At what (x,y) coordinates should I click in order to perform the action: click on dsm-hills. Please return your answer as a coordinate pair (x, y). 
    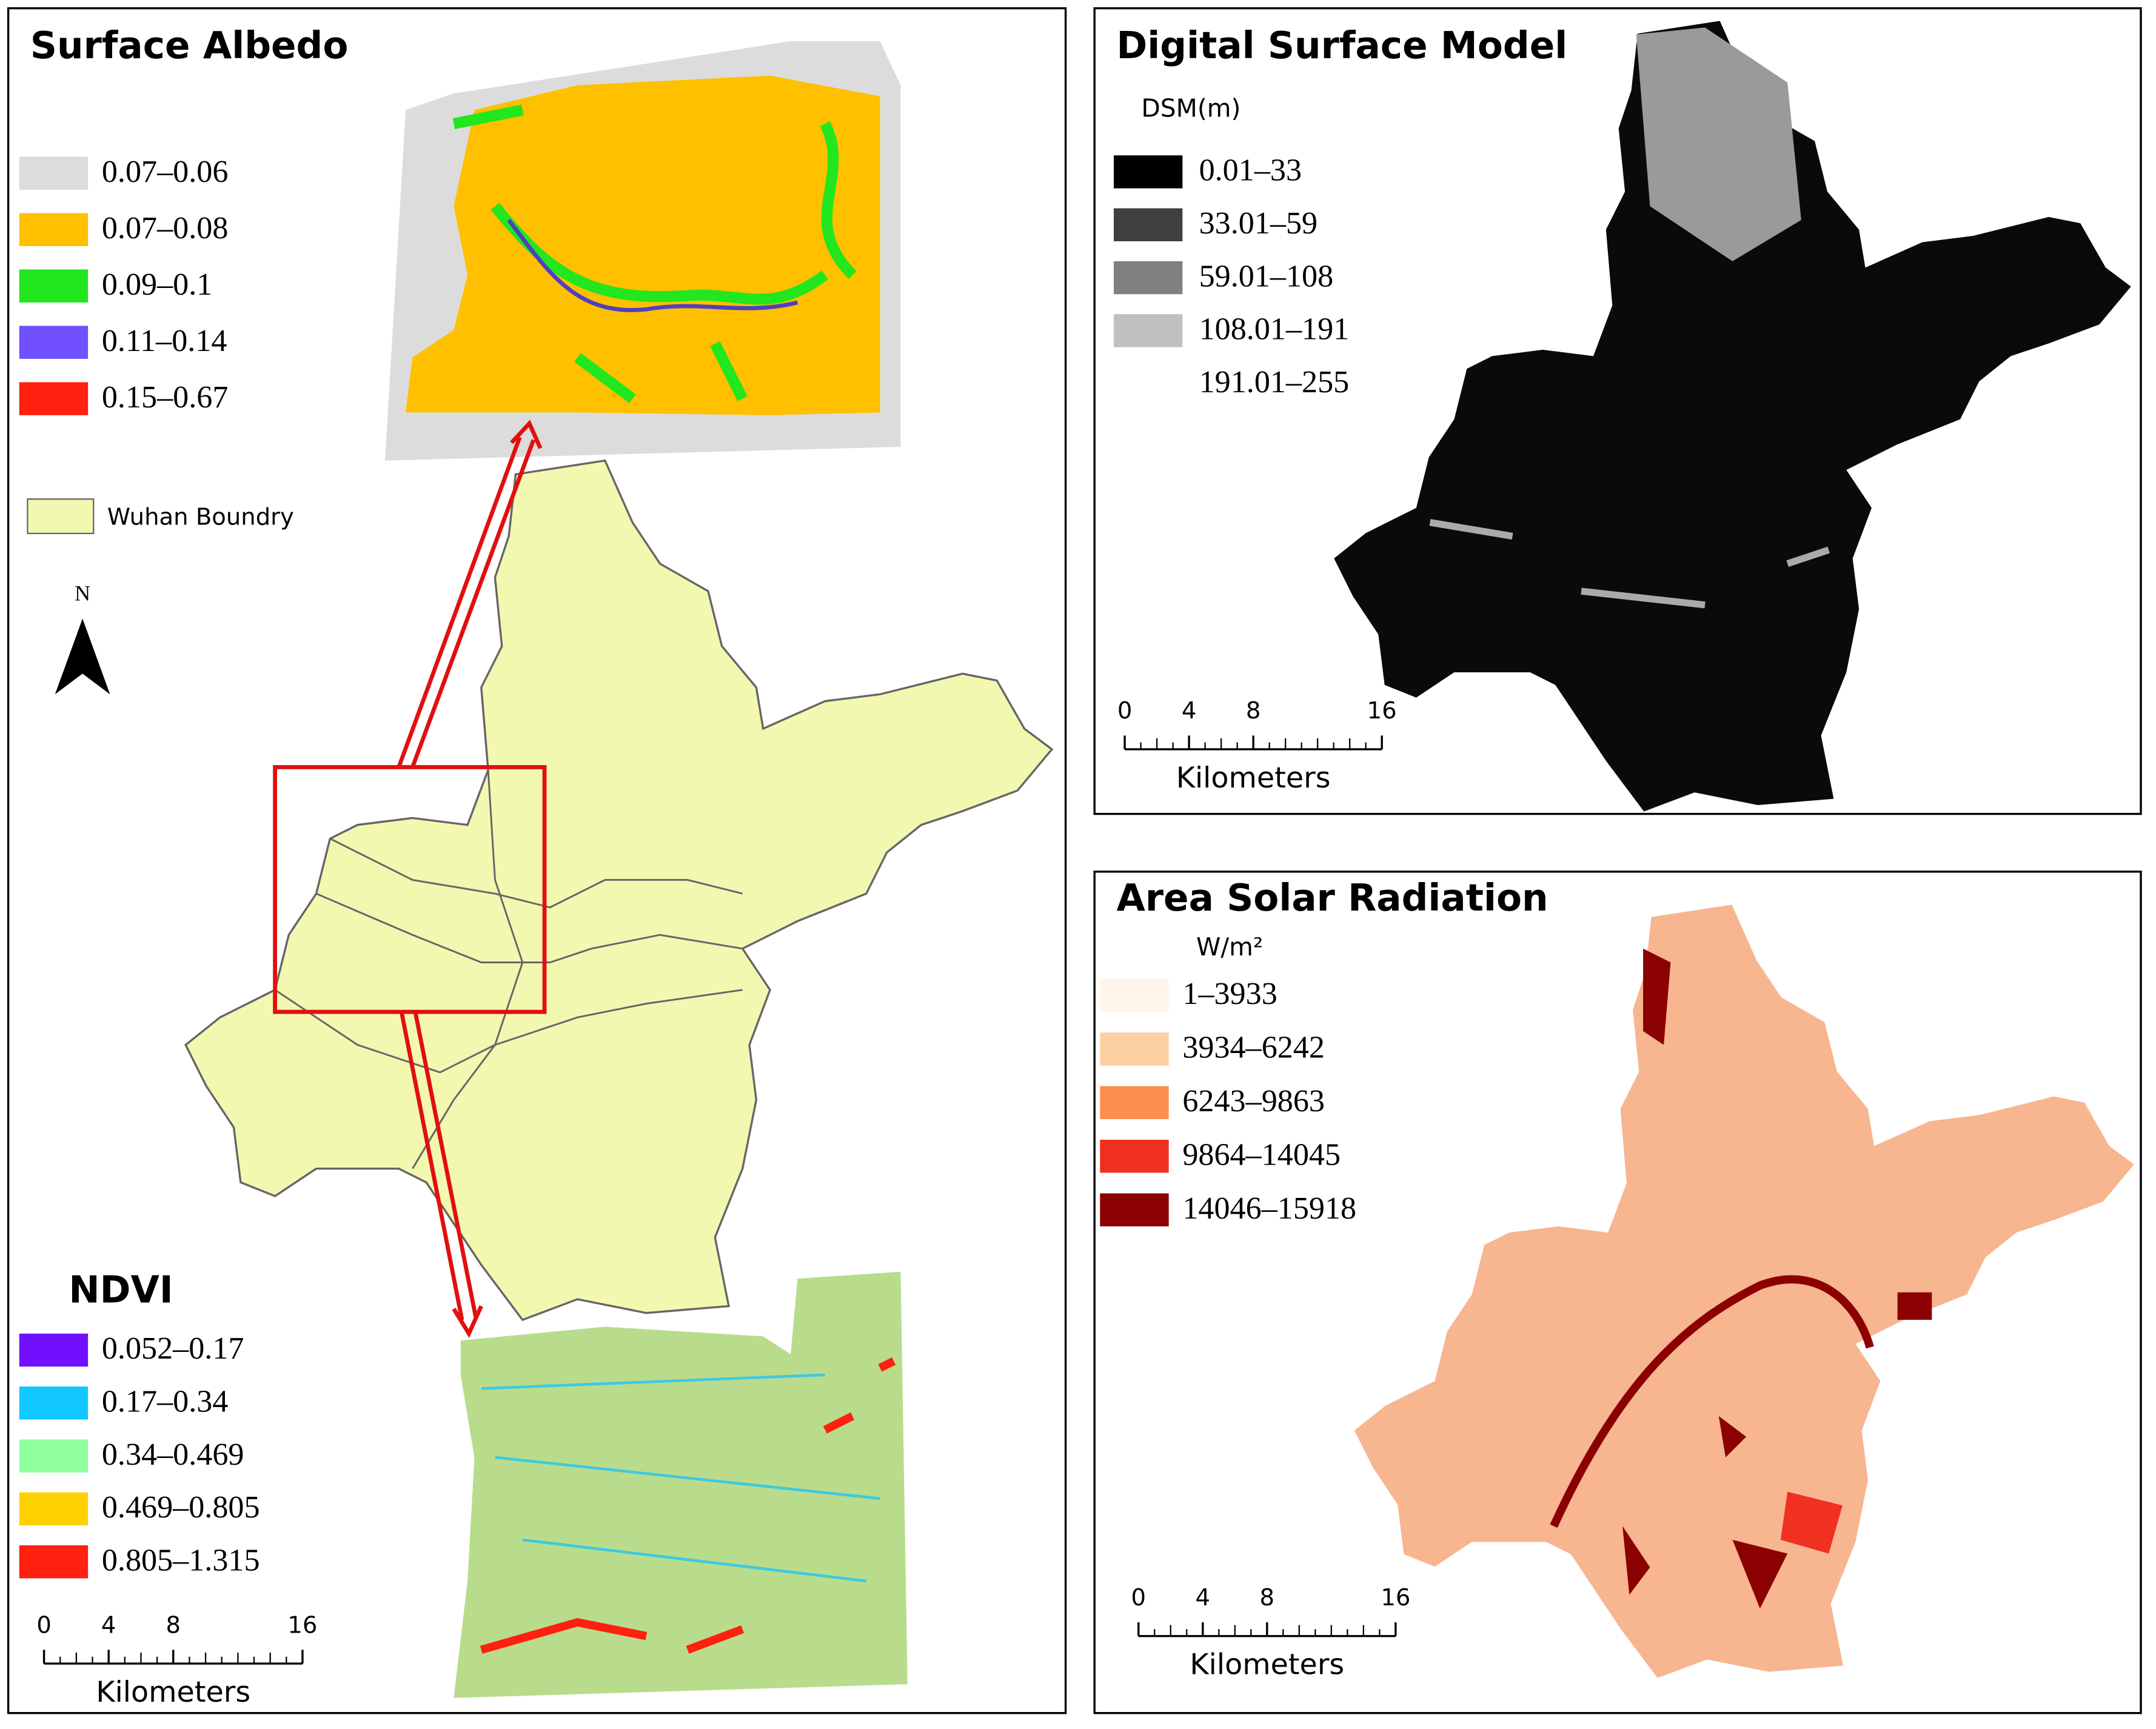
    Looking at the image, I should click on (1629, 564).